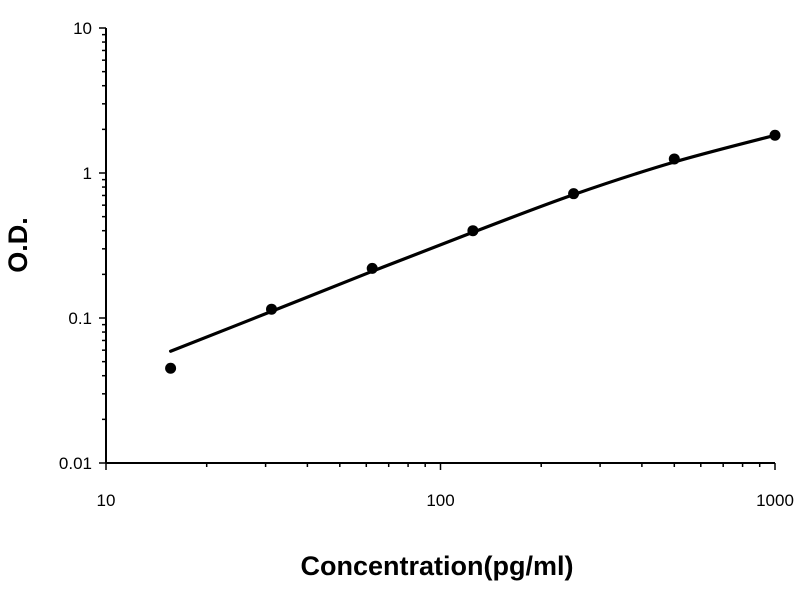 This screenshot has width=800, height=600. What do you see at coordinates (82, 28) in the screenshot?
I see `y-tick-label: 10` at bounding box center [82, 28].